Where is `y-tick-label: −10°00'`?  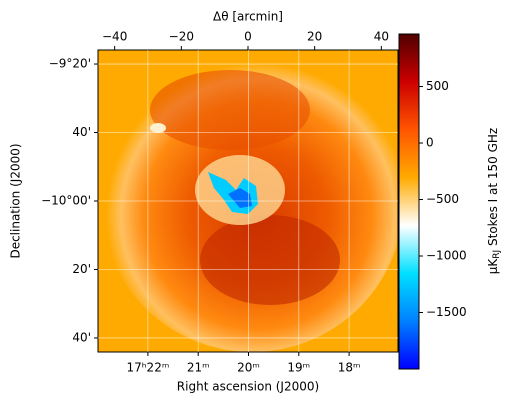 y-tick-label: −10°00' is located at coordinates (66, 201).